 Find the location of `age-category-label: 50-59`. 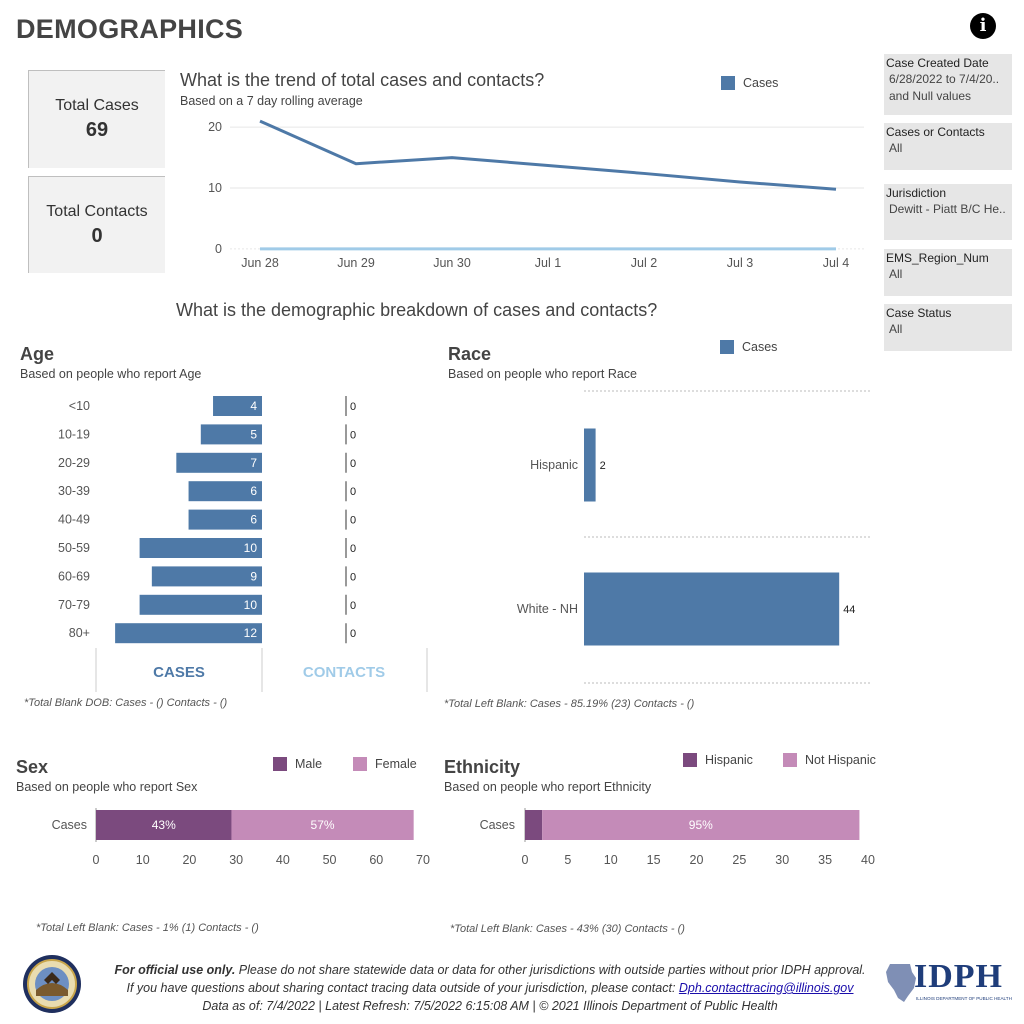

age-category-label: 50-59 is located at coordinates (74, 548).